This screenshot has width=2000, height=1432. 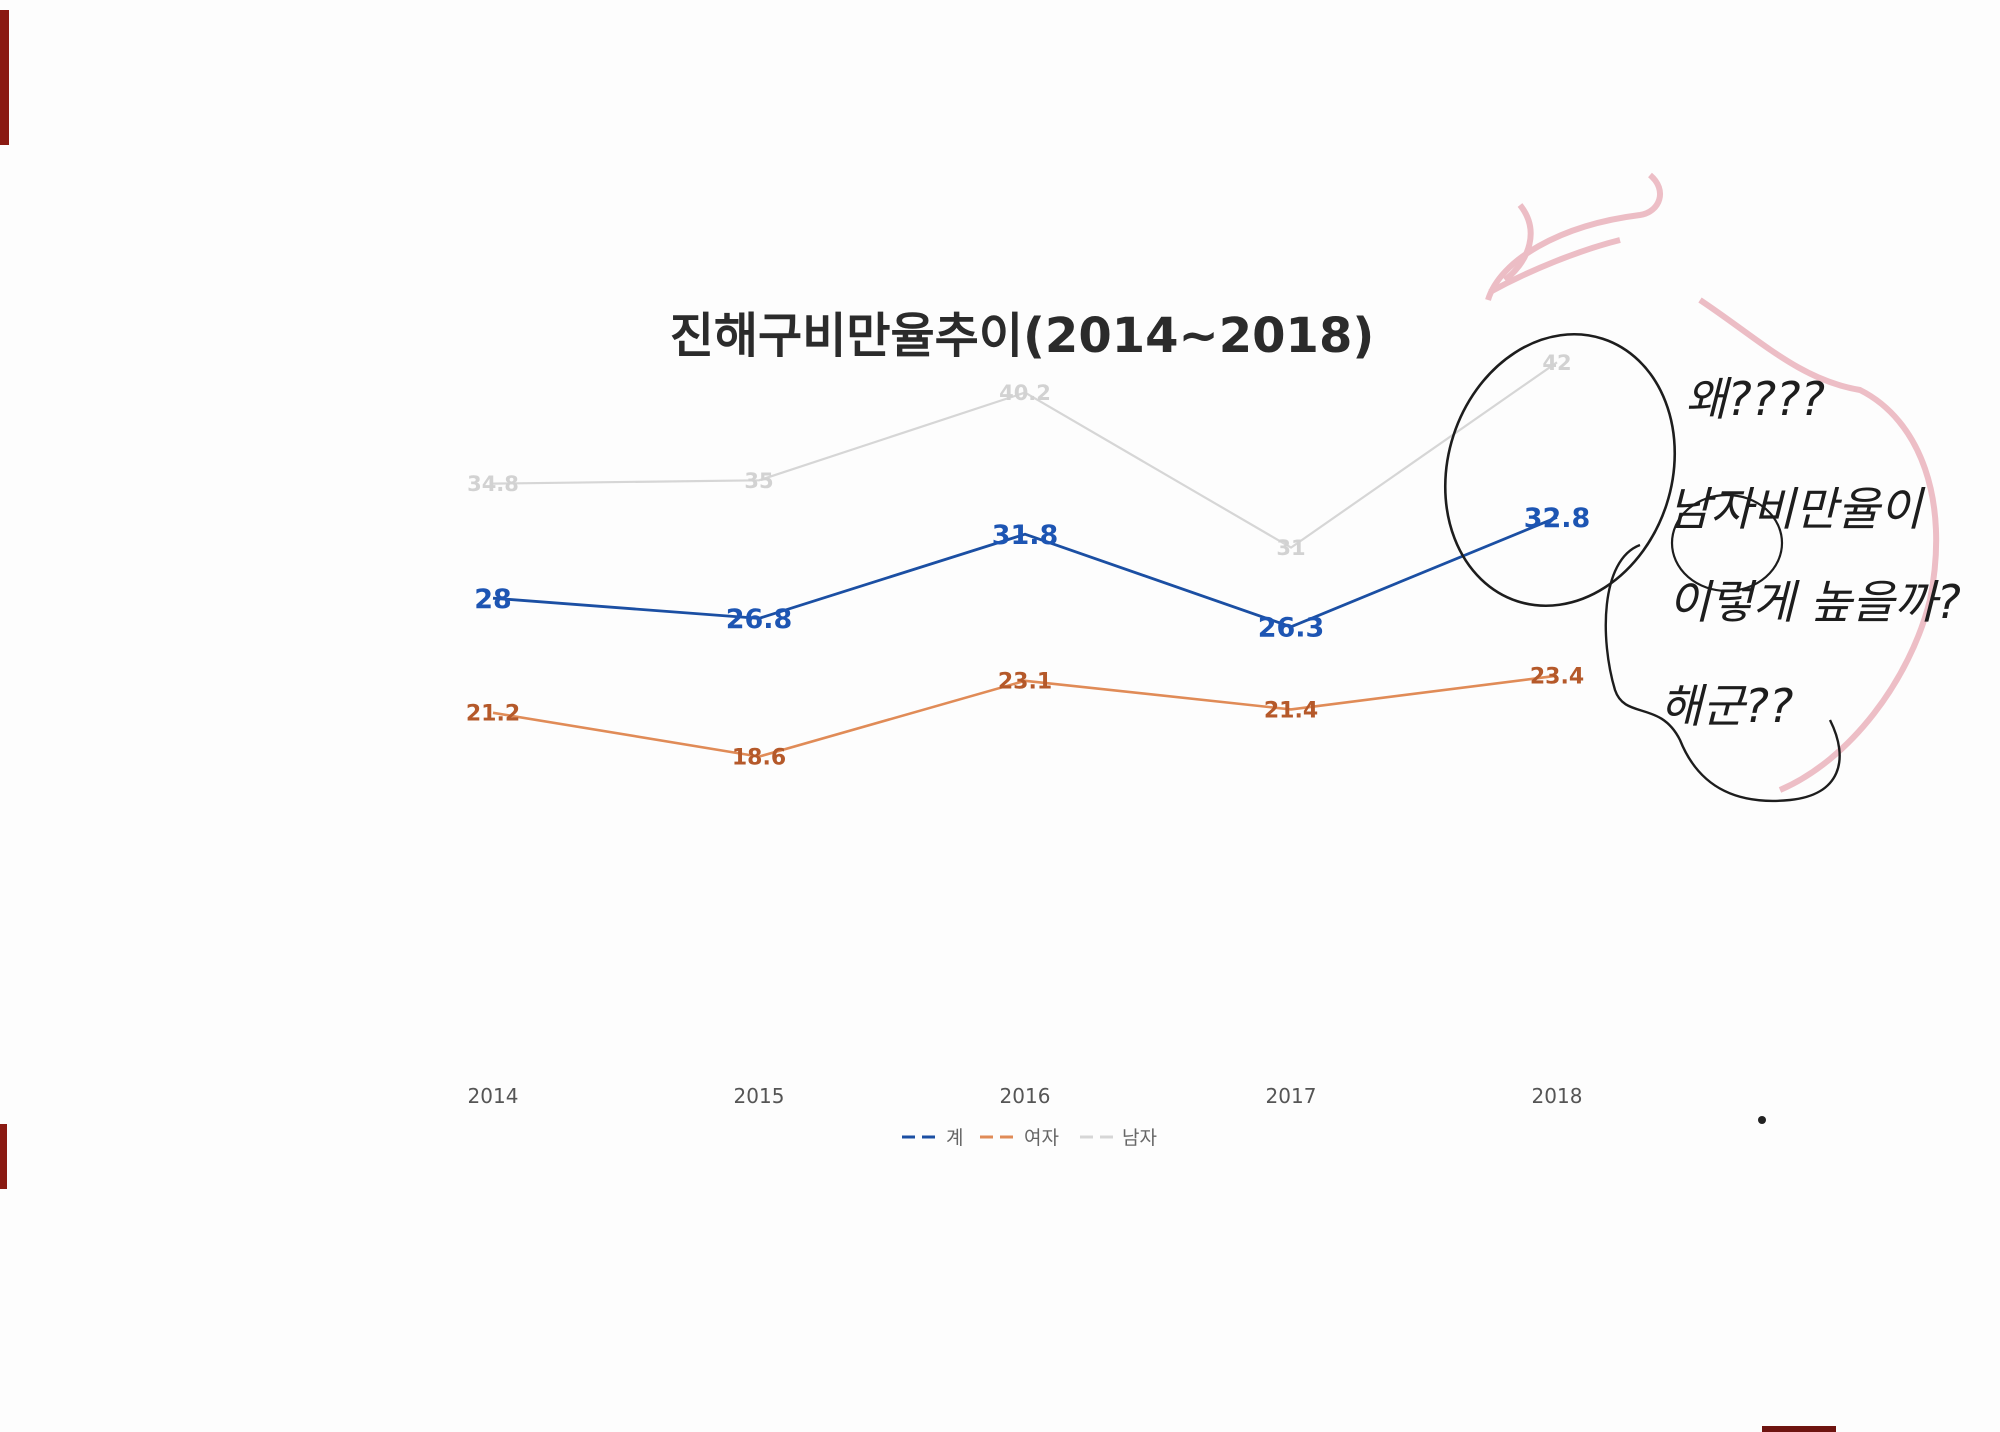 What do you see at coordinates (1291, 628) in the screenshot?
I see `data-label-total: 26.3` at bounding box center [1291, 628].